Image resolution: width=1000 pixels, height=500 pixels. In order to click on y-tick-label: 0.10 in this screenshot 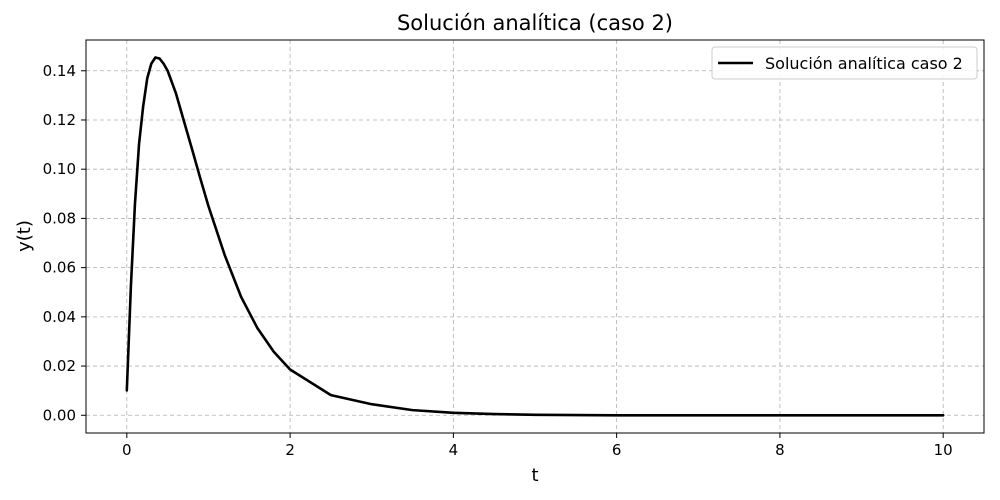, I will do `click(59, 169)`.